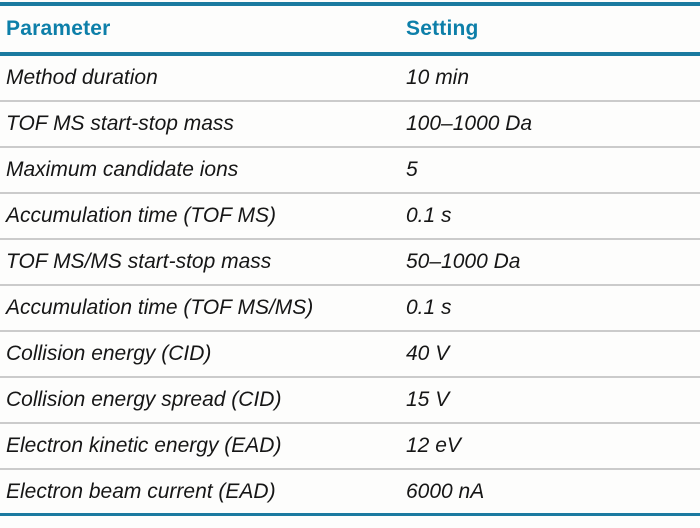  Describe the element at coordinates (144, 445) in the screenshot. I see `parameter-cell: Electron kinetic energy (EAD)` at that location.